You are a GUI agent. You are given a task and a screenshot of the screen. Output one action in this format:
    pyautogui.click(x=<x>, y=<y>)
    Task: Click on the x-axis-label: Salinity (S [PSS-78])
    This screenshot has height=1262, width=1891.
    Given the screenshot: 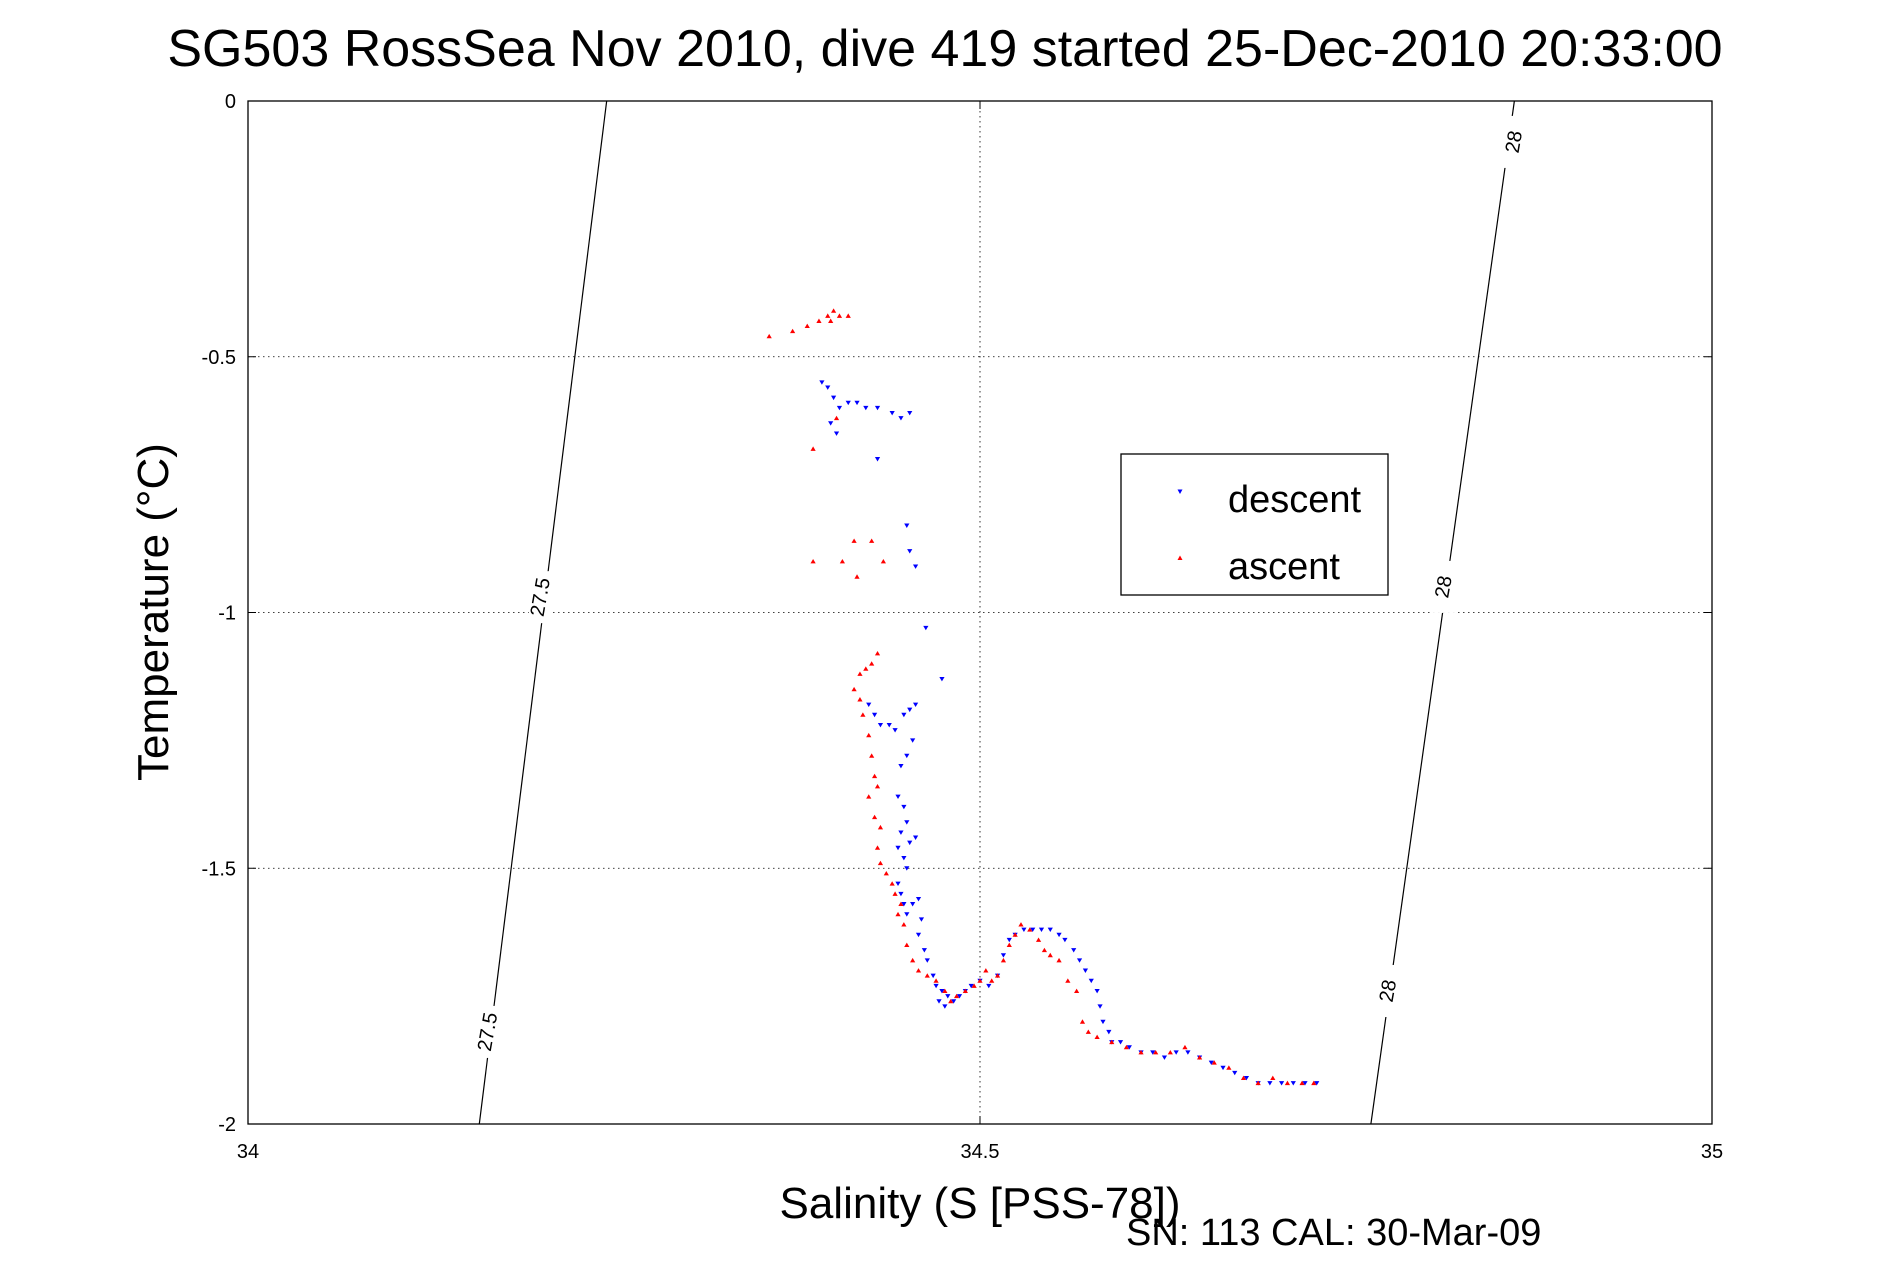 What is the action you would take?
    pyautogui.click(x=979, y=1203)
    